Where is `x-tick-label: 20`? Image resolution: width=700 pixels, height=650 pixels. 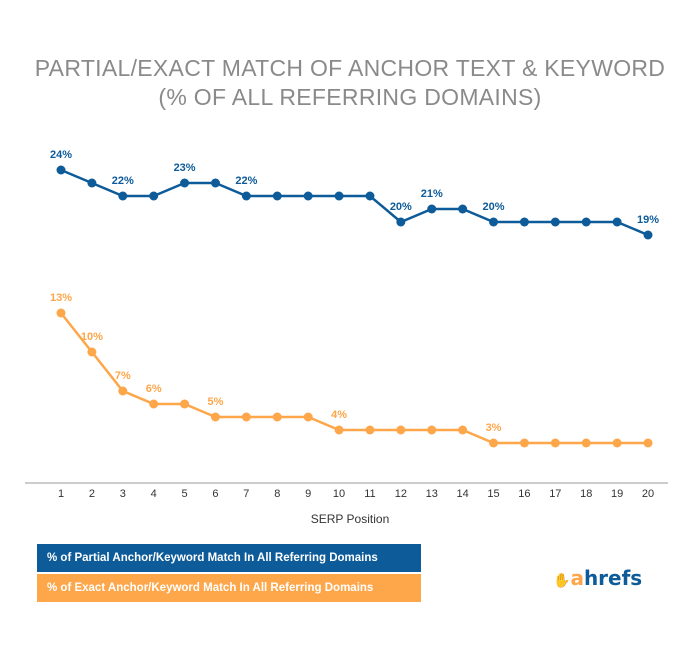 x-tick-label: 20 is located at coordinates (648, 494).